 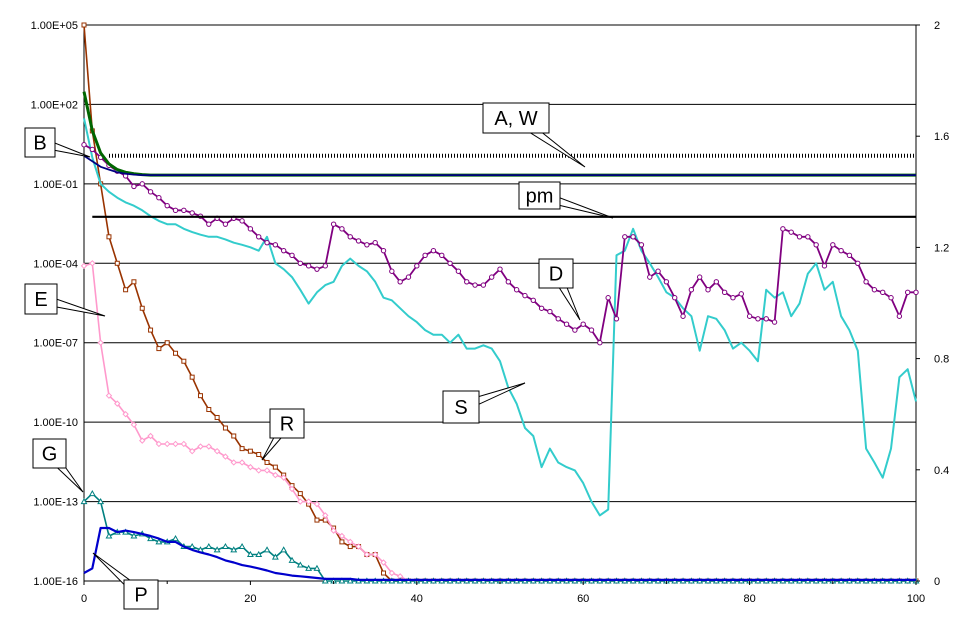 What do you see at coordinates (749, 599) in the screenshot?
I see `x-tick-label: 80` at bounding box center [749, 599].